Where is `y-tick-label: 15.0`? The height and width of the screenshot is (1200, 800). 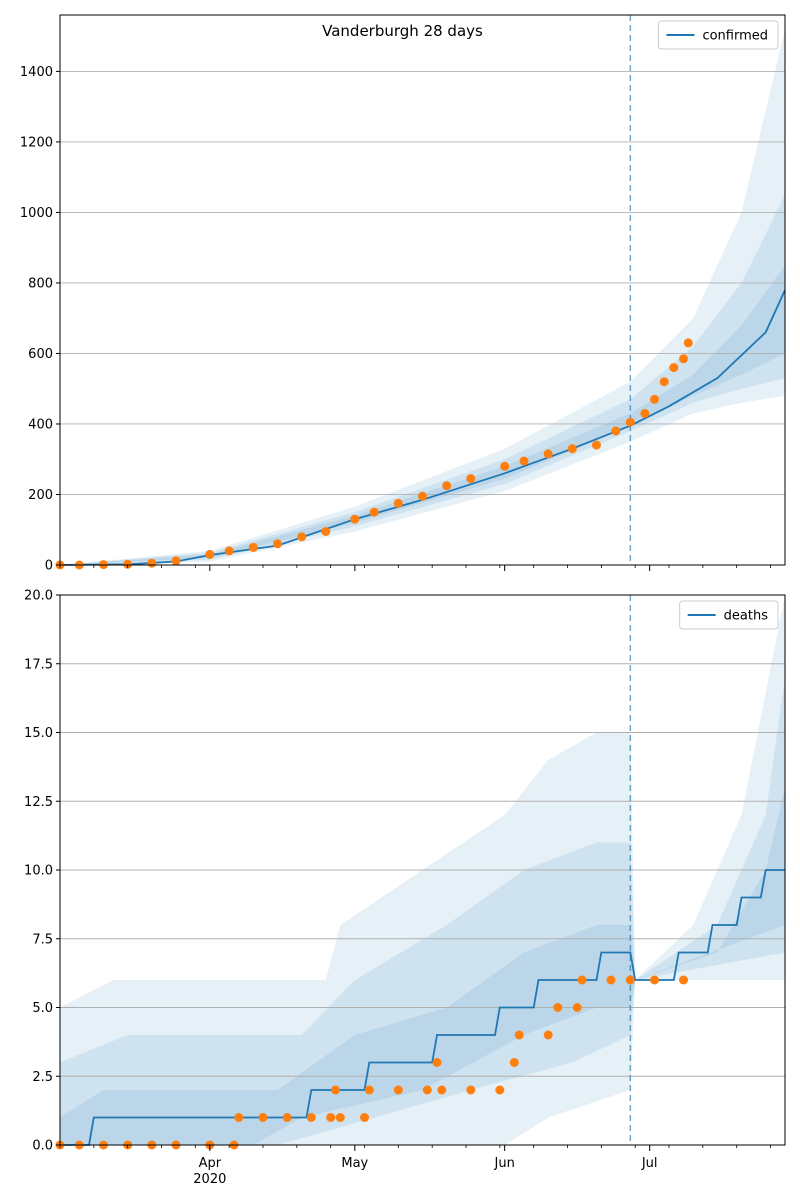
y-tick-label: 15.0 is located at coordinates (38, 733).